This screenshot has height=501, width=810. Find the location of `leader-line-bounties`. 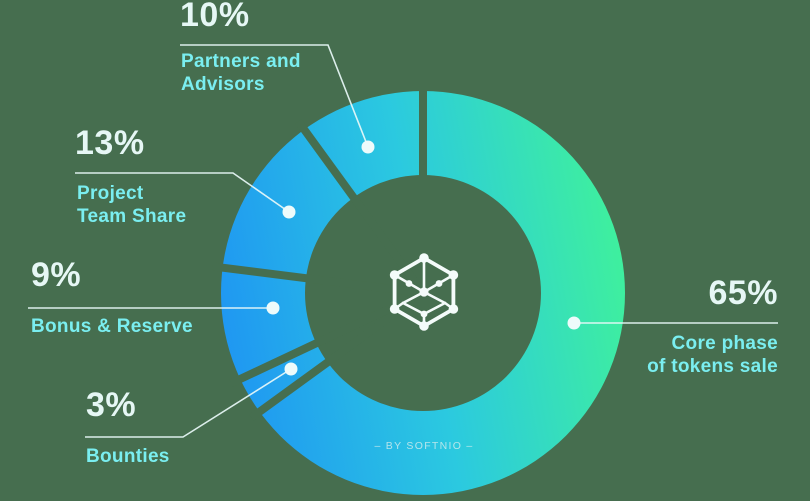

leader-line-bounties is located at coordinates (188, 403).